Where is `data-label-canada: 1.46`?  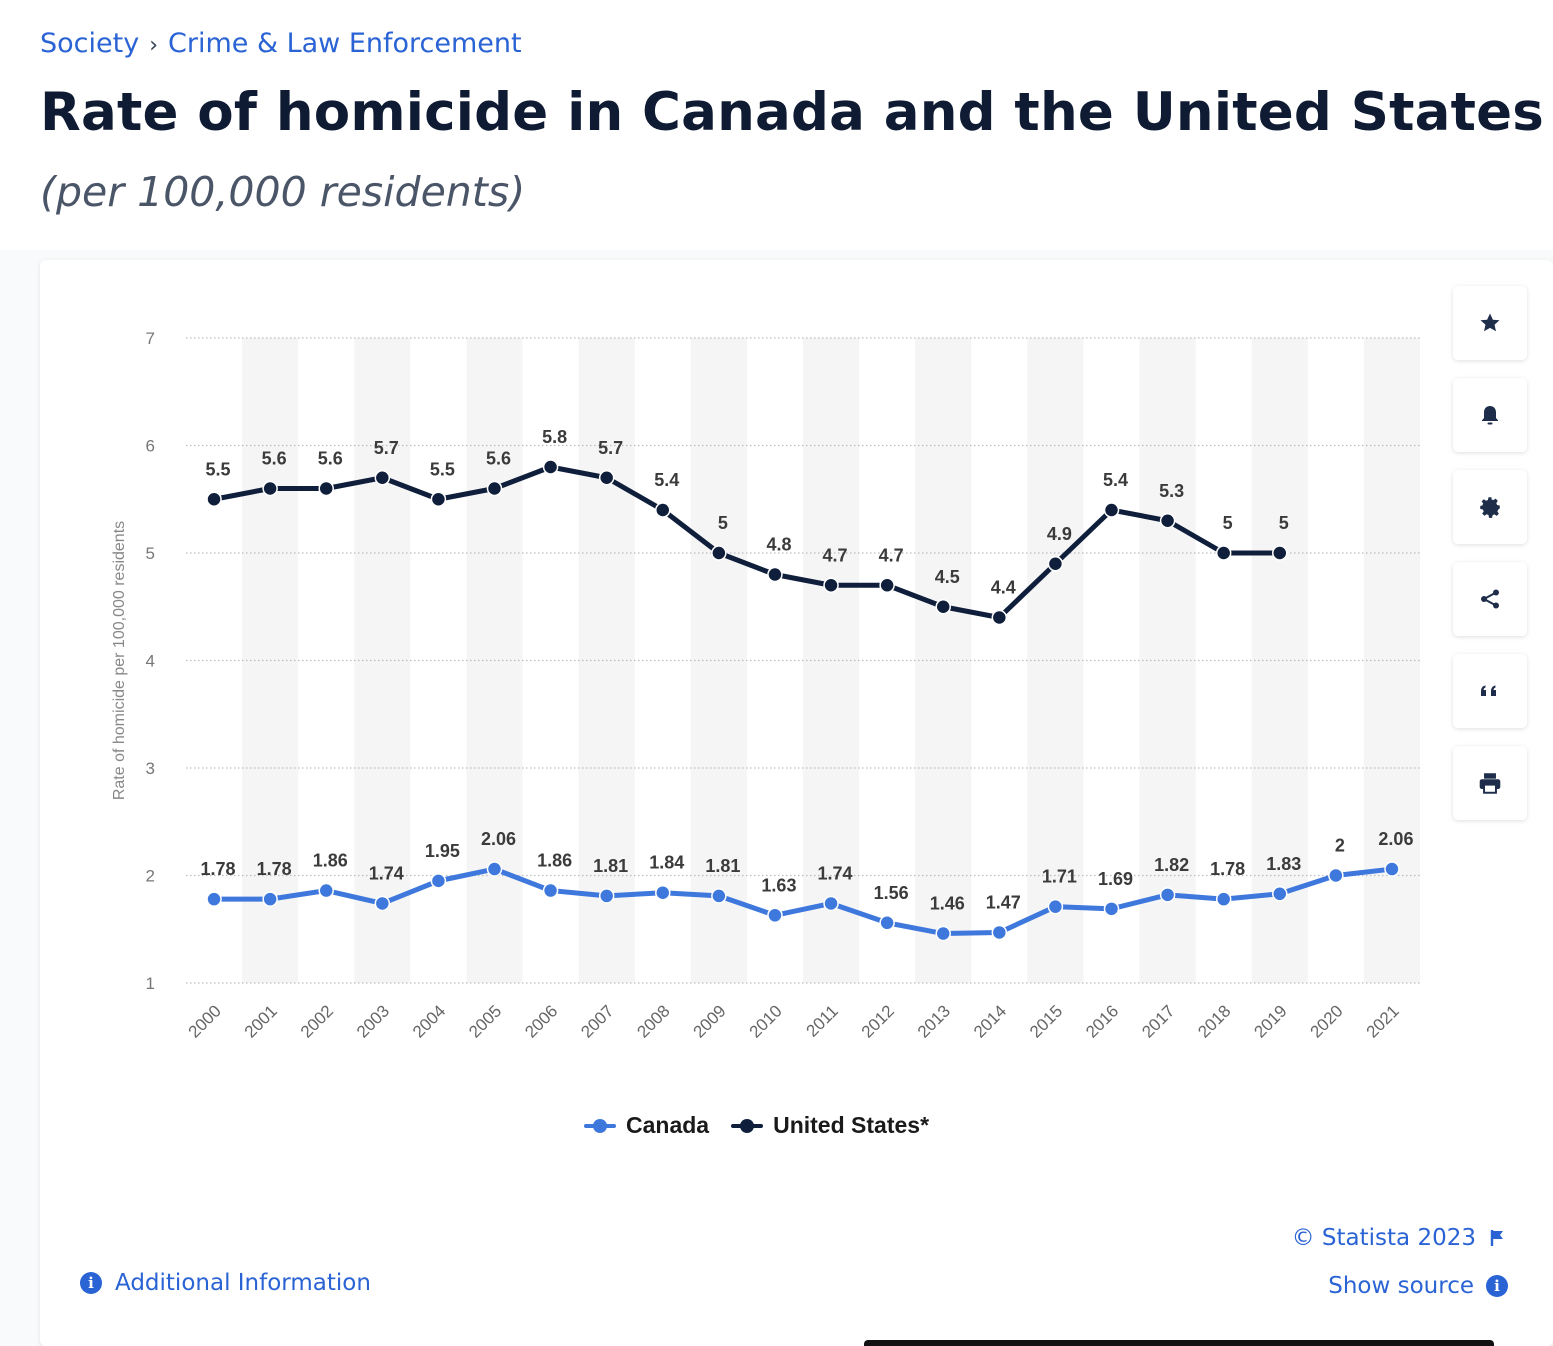
data-label-canada: 1.46 is located at coordinates (947, 904).